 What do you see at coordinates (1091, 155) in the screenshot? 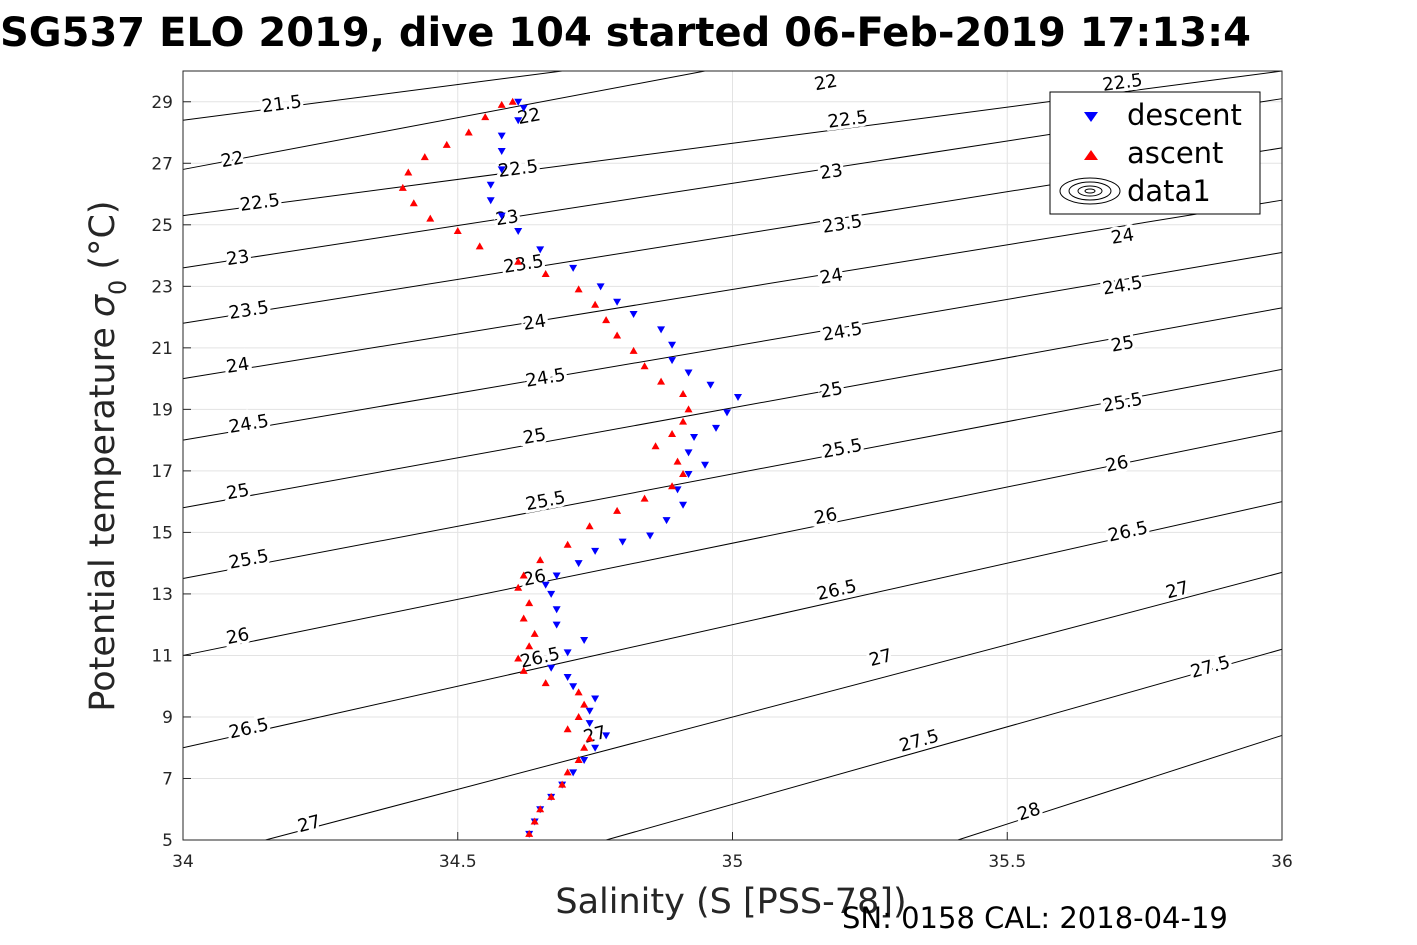
I see `legend-ascent-marker` at bounding box center [1091, 155].